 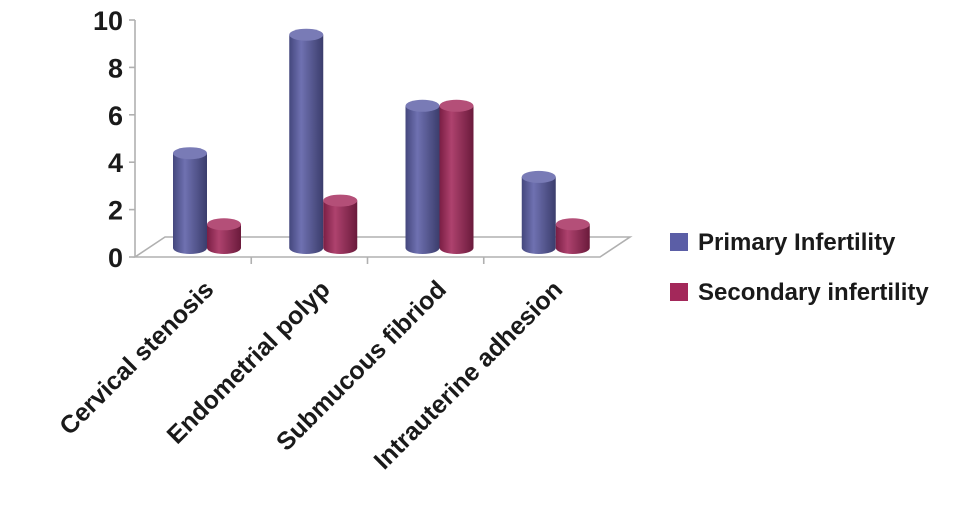 What do you see at coordinates (469, 375) in the screenshot?
I see `x-category-label: Intrauterine adhesion` at bounding box center [469, 375].